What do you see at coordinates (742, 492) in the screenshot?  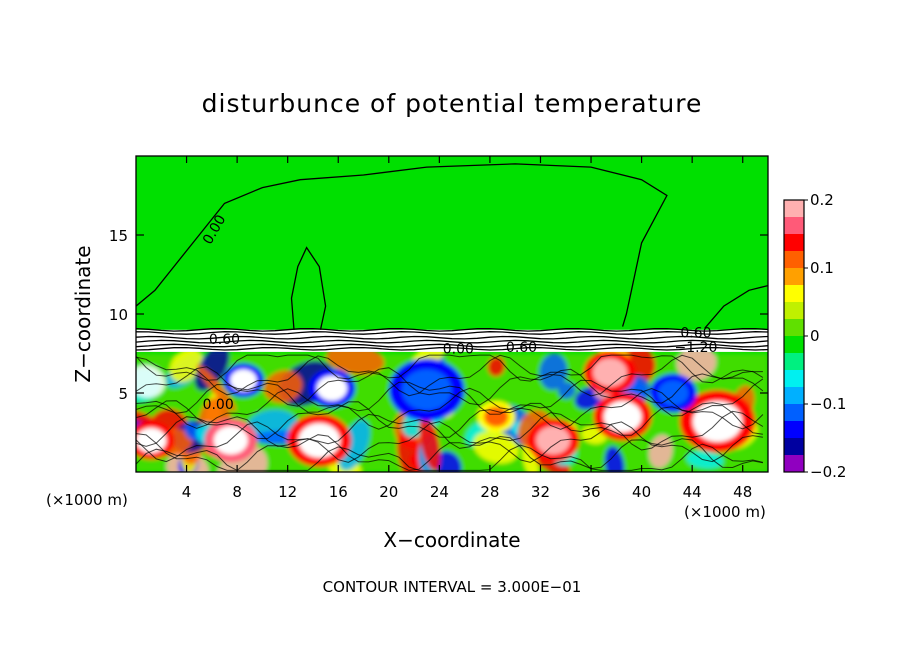 I see `x-tick-label: 48` at bounding box center [742, 492].